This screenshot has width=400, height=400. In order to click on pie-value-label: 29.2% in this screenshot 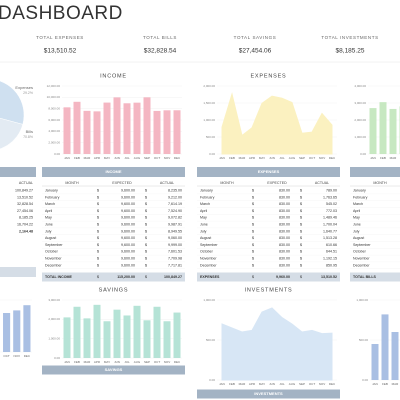, I will do `click(28, 93)`.